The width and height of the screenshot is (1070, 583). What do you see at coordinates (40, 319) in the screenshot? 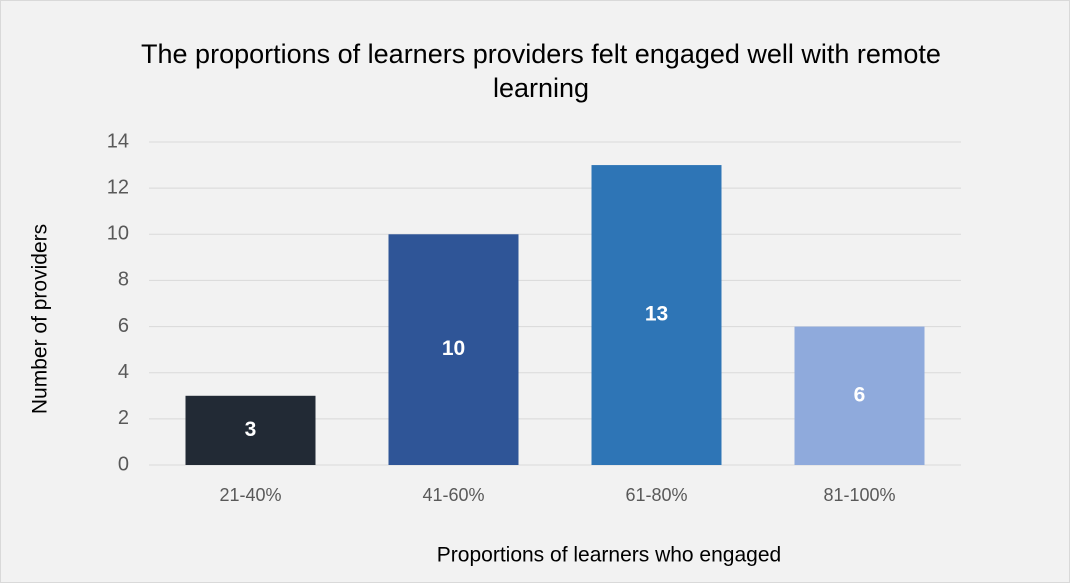
I see `y-axis-label: Number of providers` at bounding box center [40, 319].